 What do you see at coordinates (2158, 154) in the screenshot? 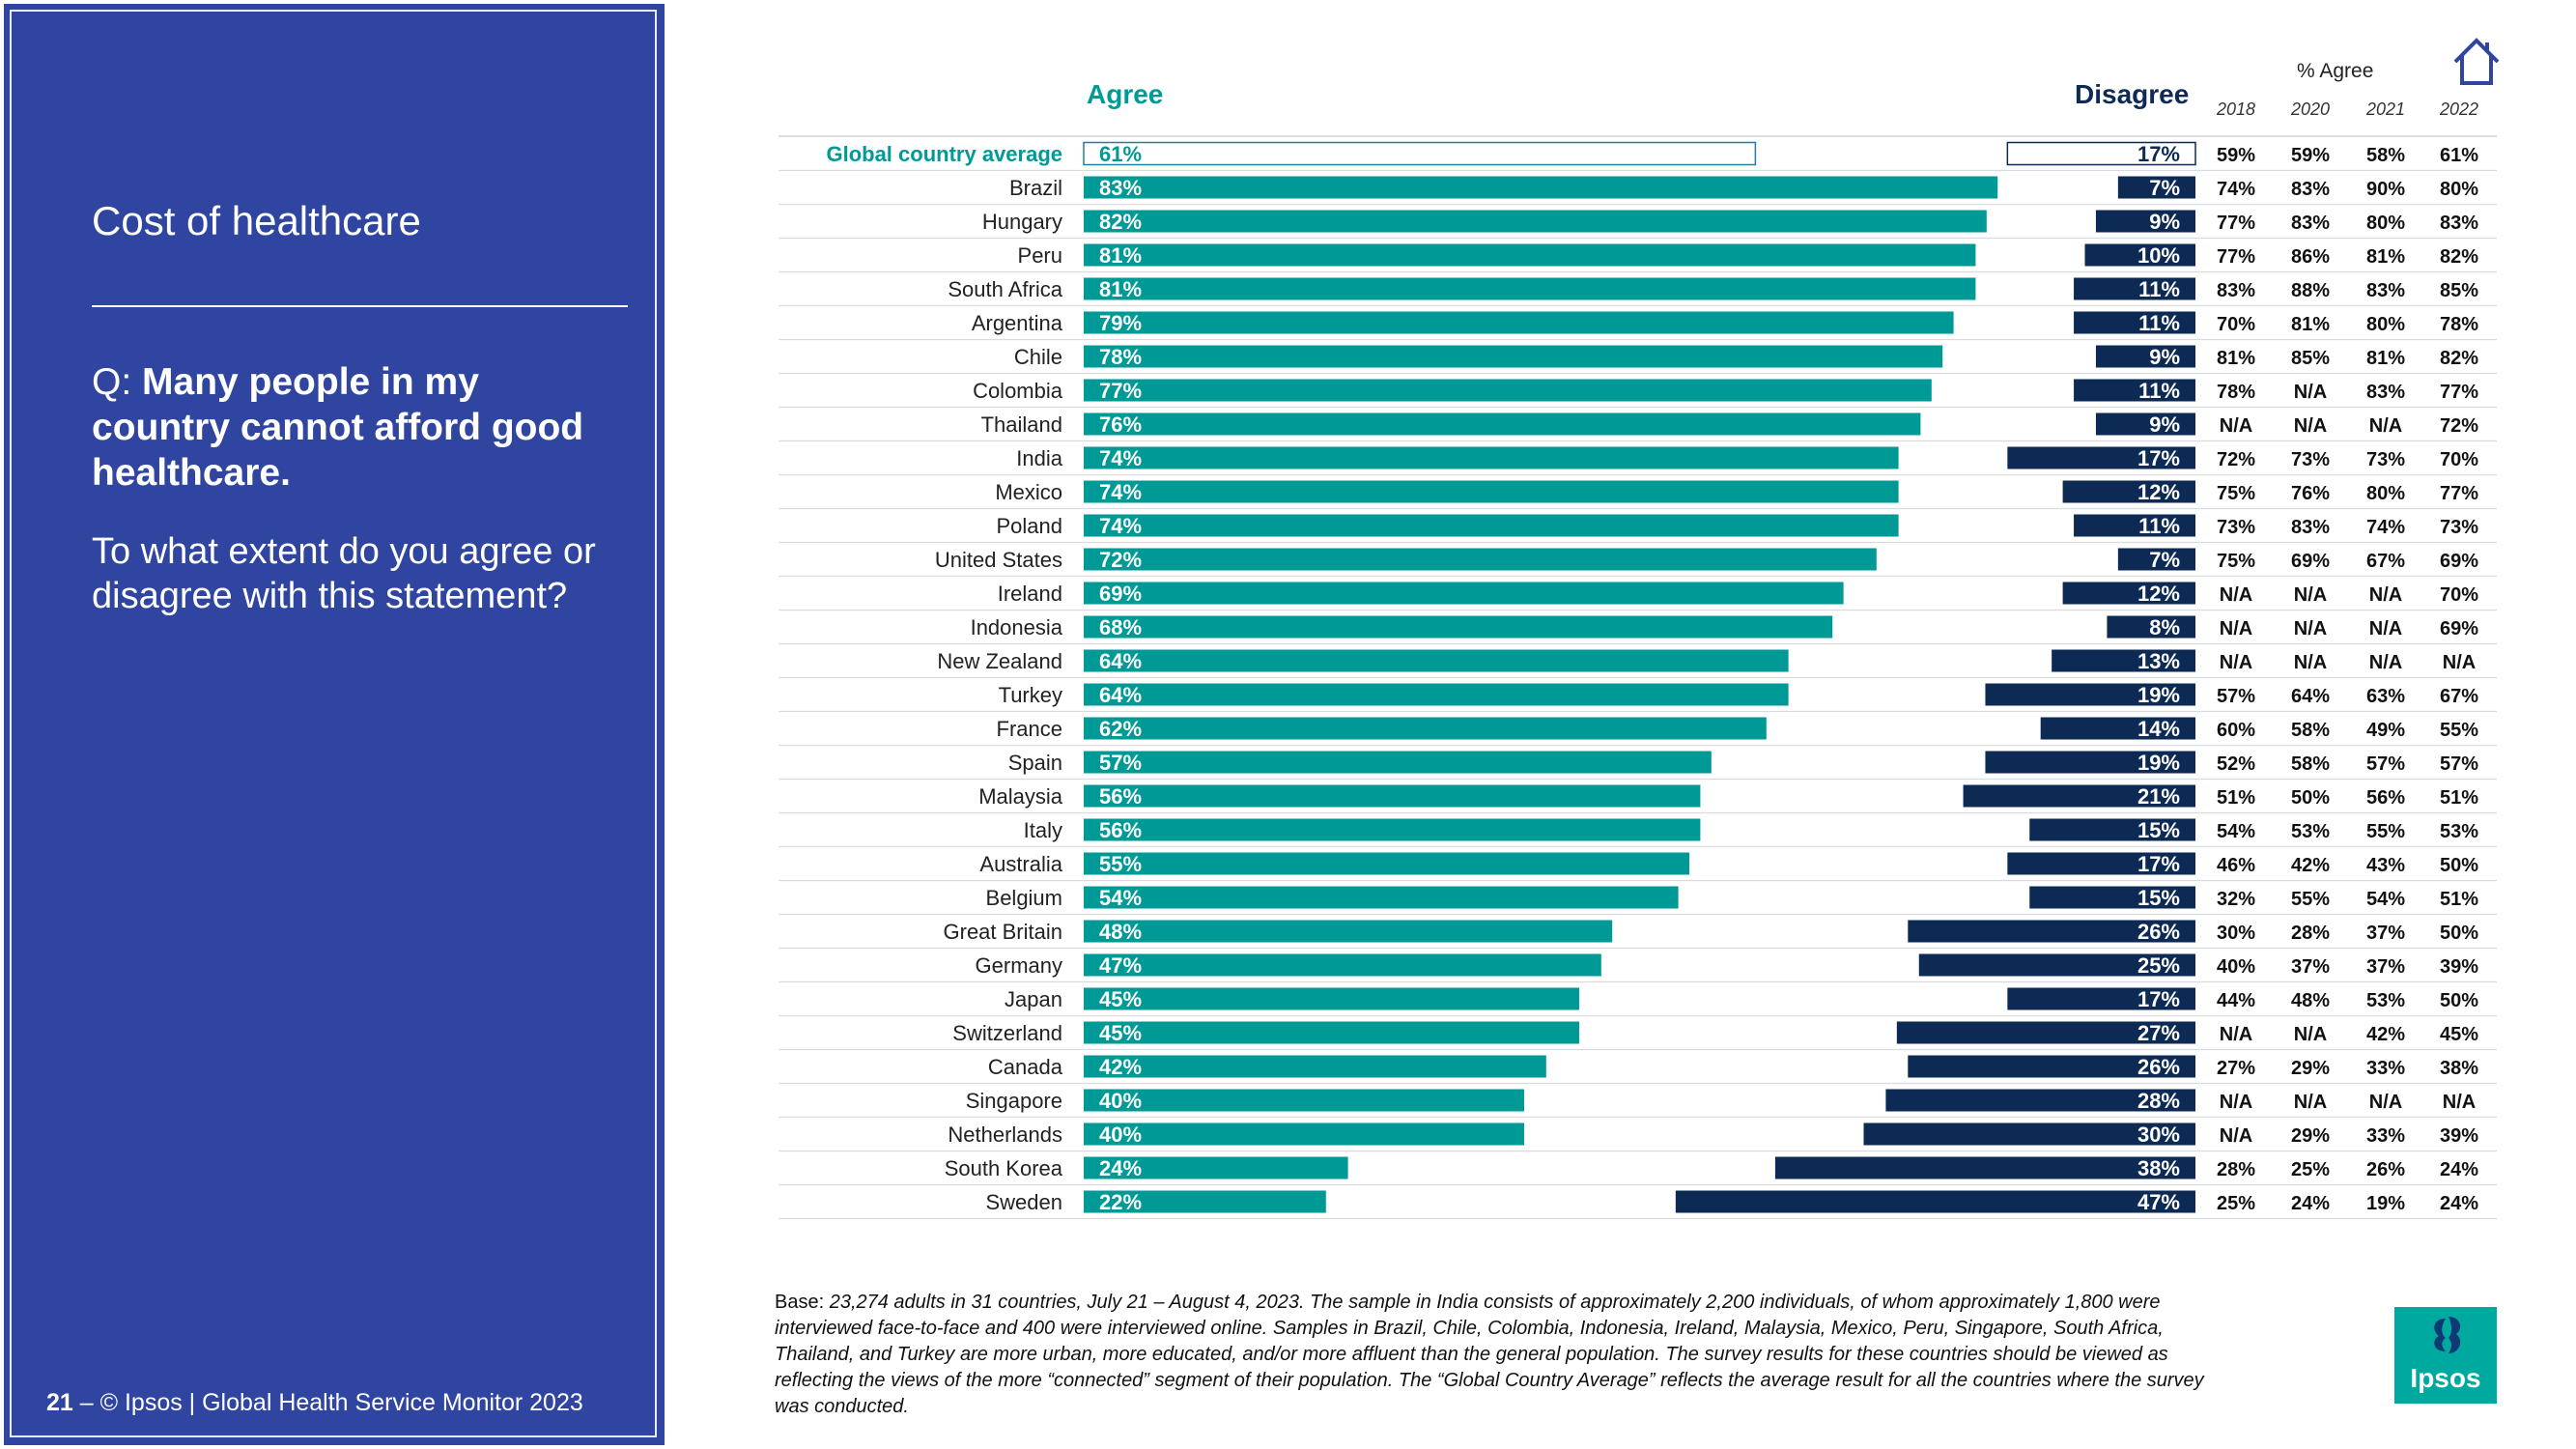
I see `disagree-value-label: 17%` at bounding box center [2158, 154].